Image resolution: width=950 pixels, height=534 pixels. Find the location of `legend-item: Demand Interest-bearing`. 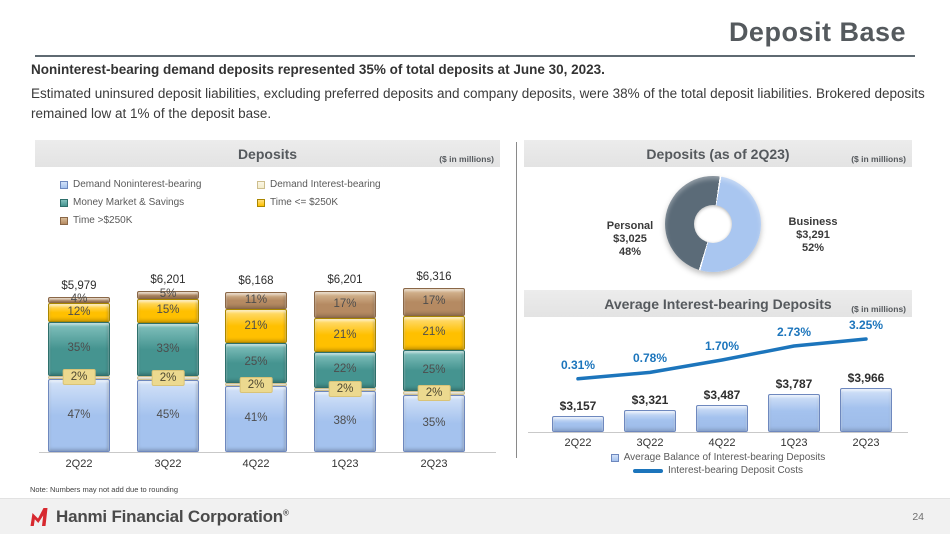

legend-item: Demand Interest-bearing is located at coordinates (355, 184).